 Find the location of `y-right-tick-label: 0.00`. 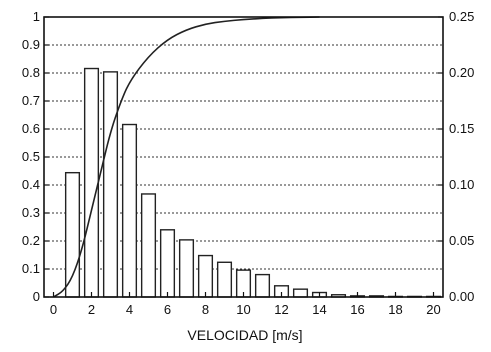

y-right-tick-label: 0.00 is located at coordinates (461, 296).